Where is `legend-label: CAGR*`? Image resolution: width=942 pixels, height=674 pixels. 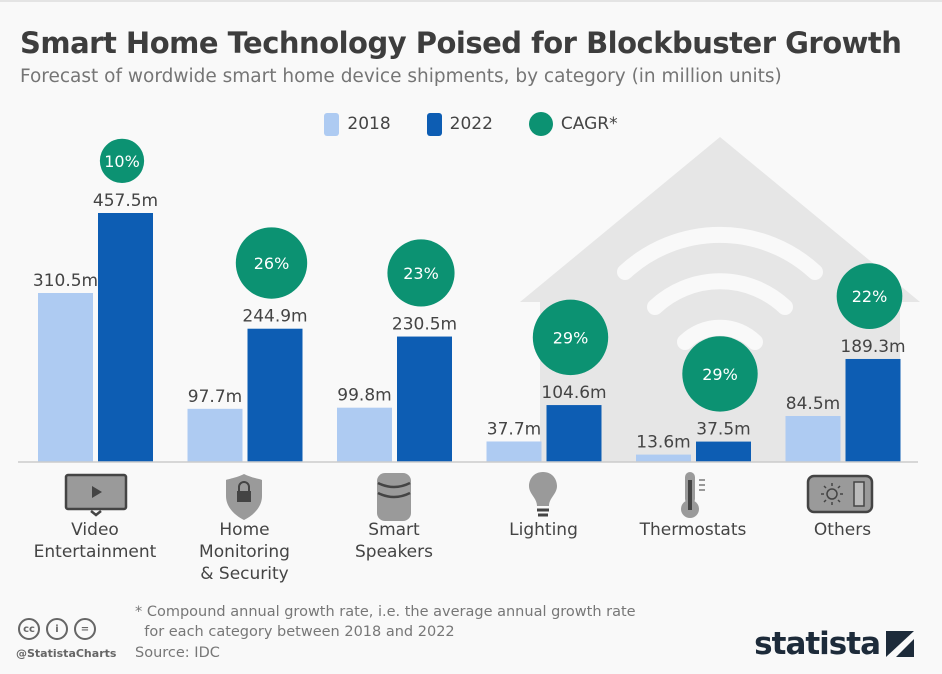 legend-label: CAGR* is located at coordinates (589, 124).